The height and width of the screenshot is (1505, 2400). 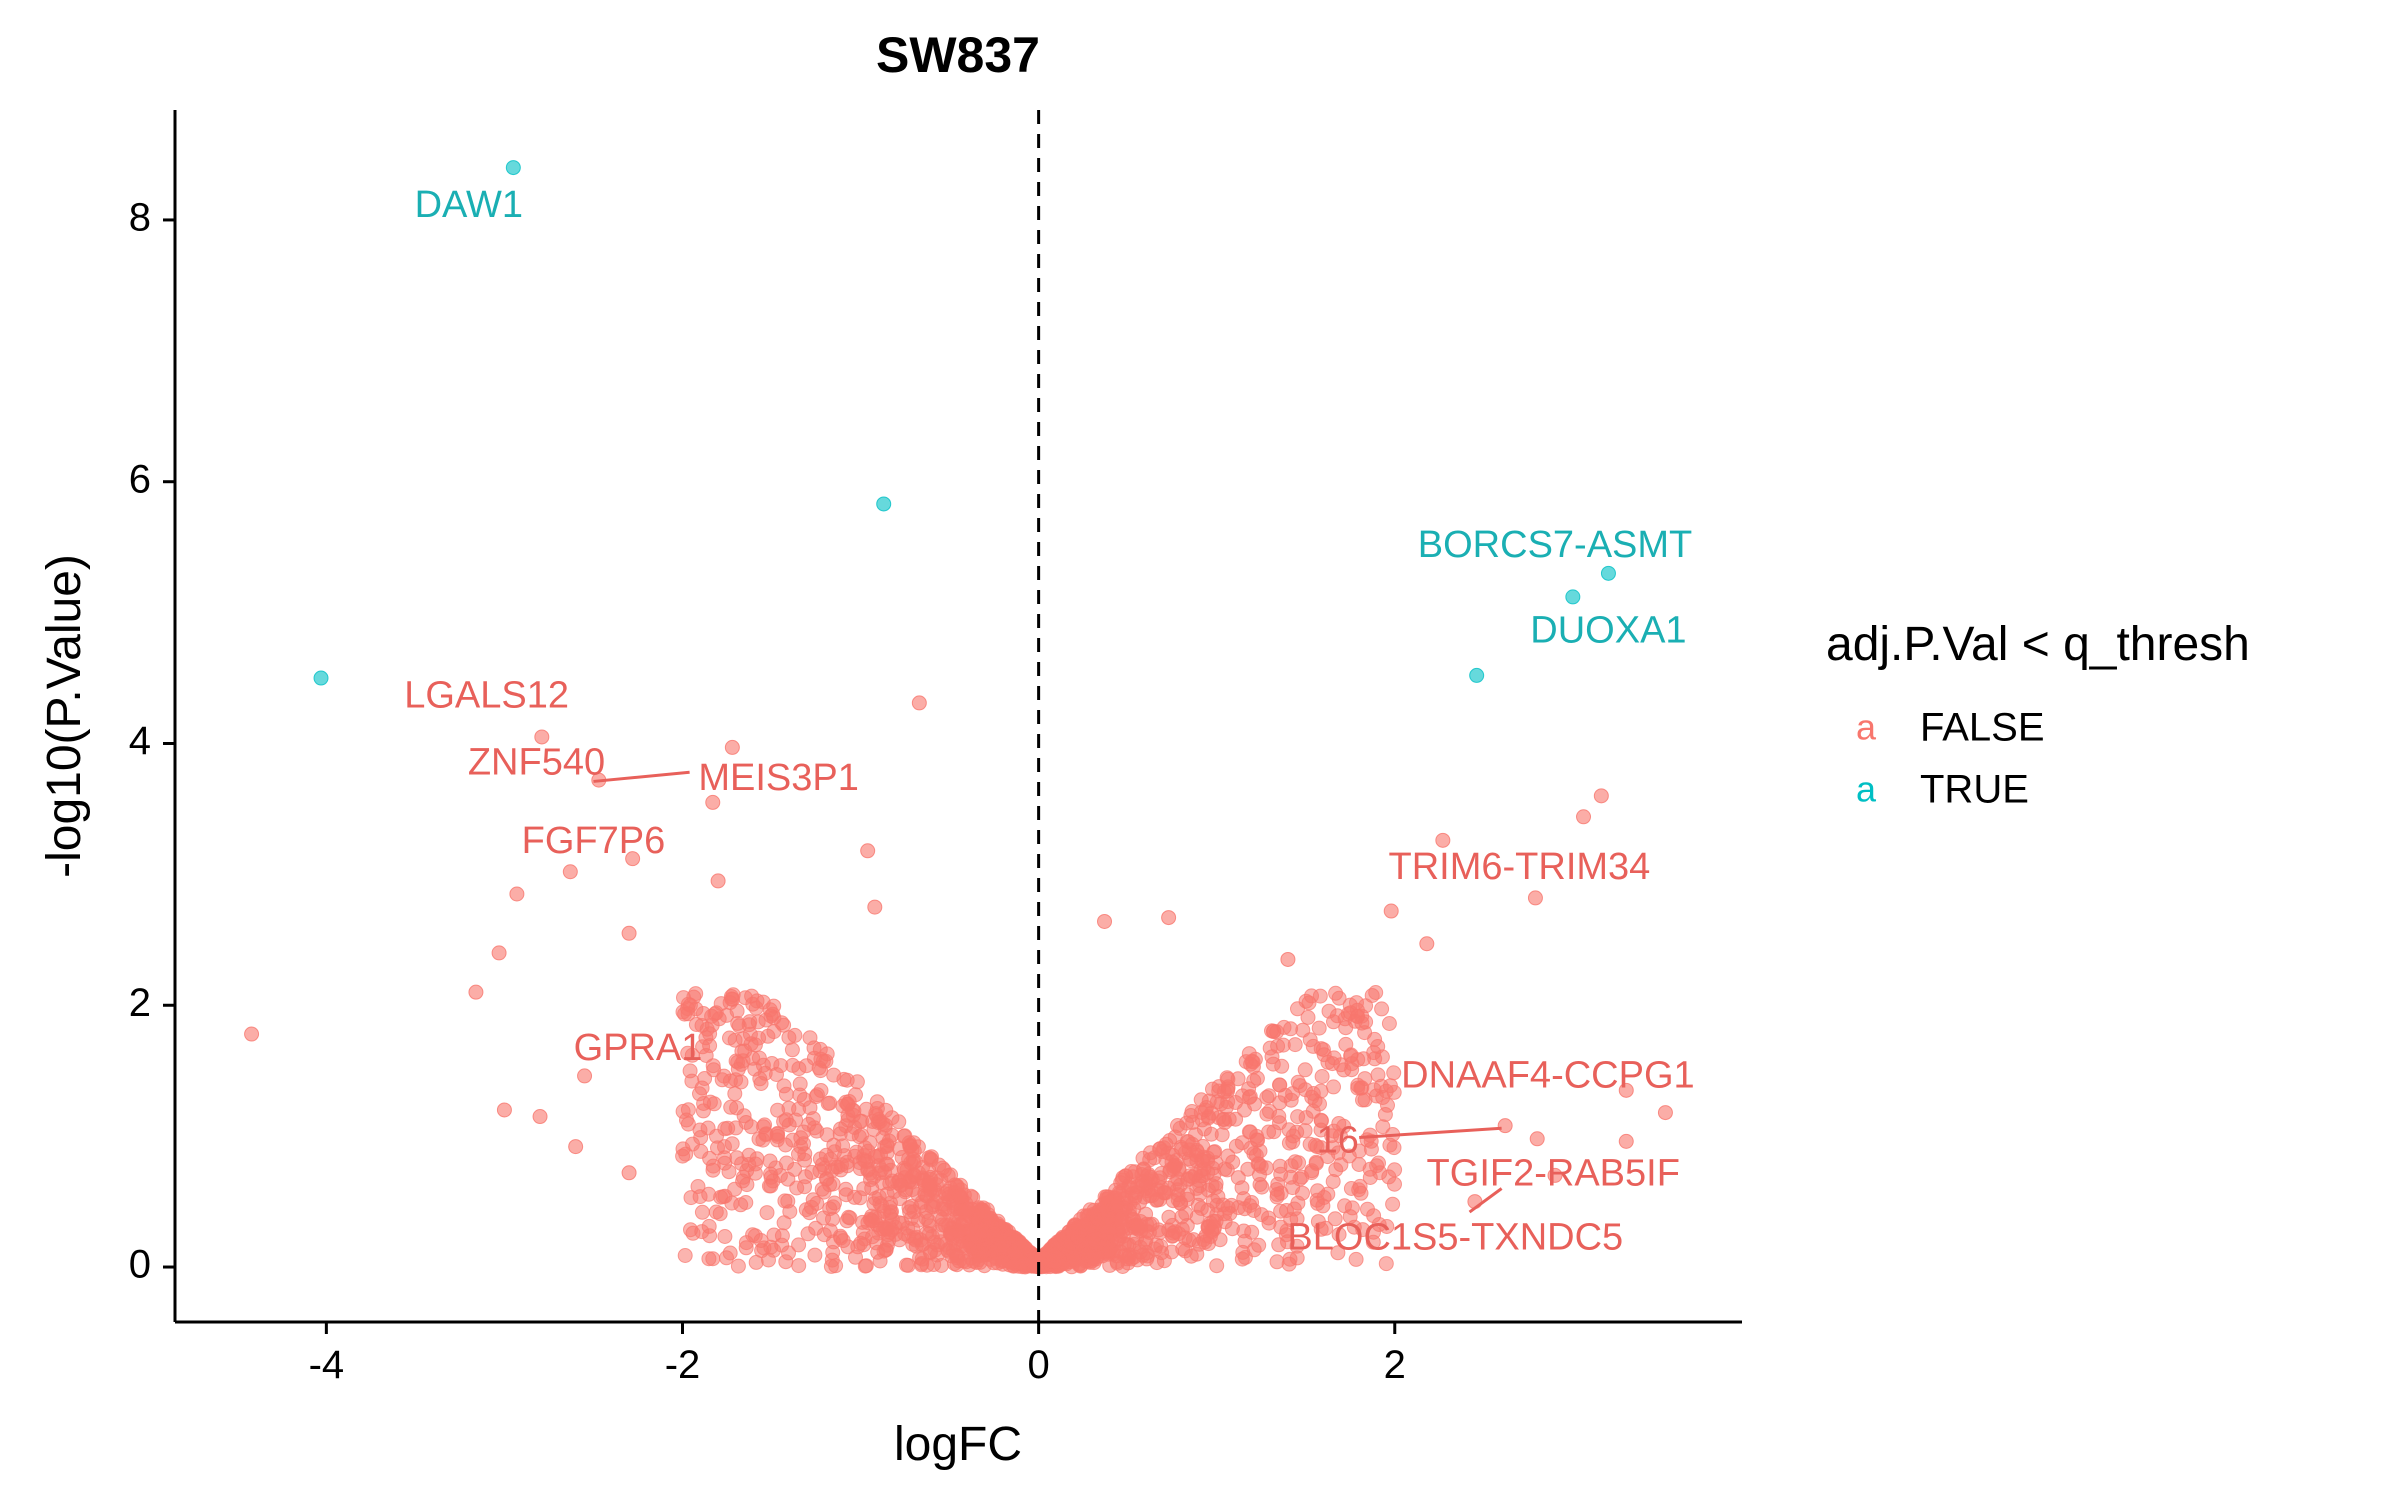 I want to click on gene-label: ZNF540, so click(x=536, y=762).